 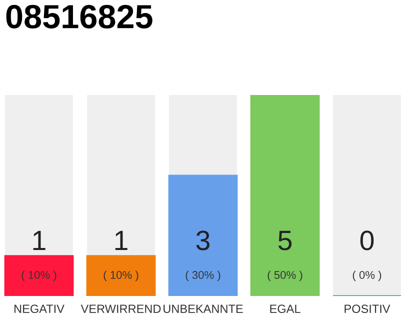 I want to click on x-tick-label: UNBEKANNTE, so click(x=203, y=309).